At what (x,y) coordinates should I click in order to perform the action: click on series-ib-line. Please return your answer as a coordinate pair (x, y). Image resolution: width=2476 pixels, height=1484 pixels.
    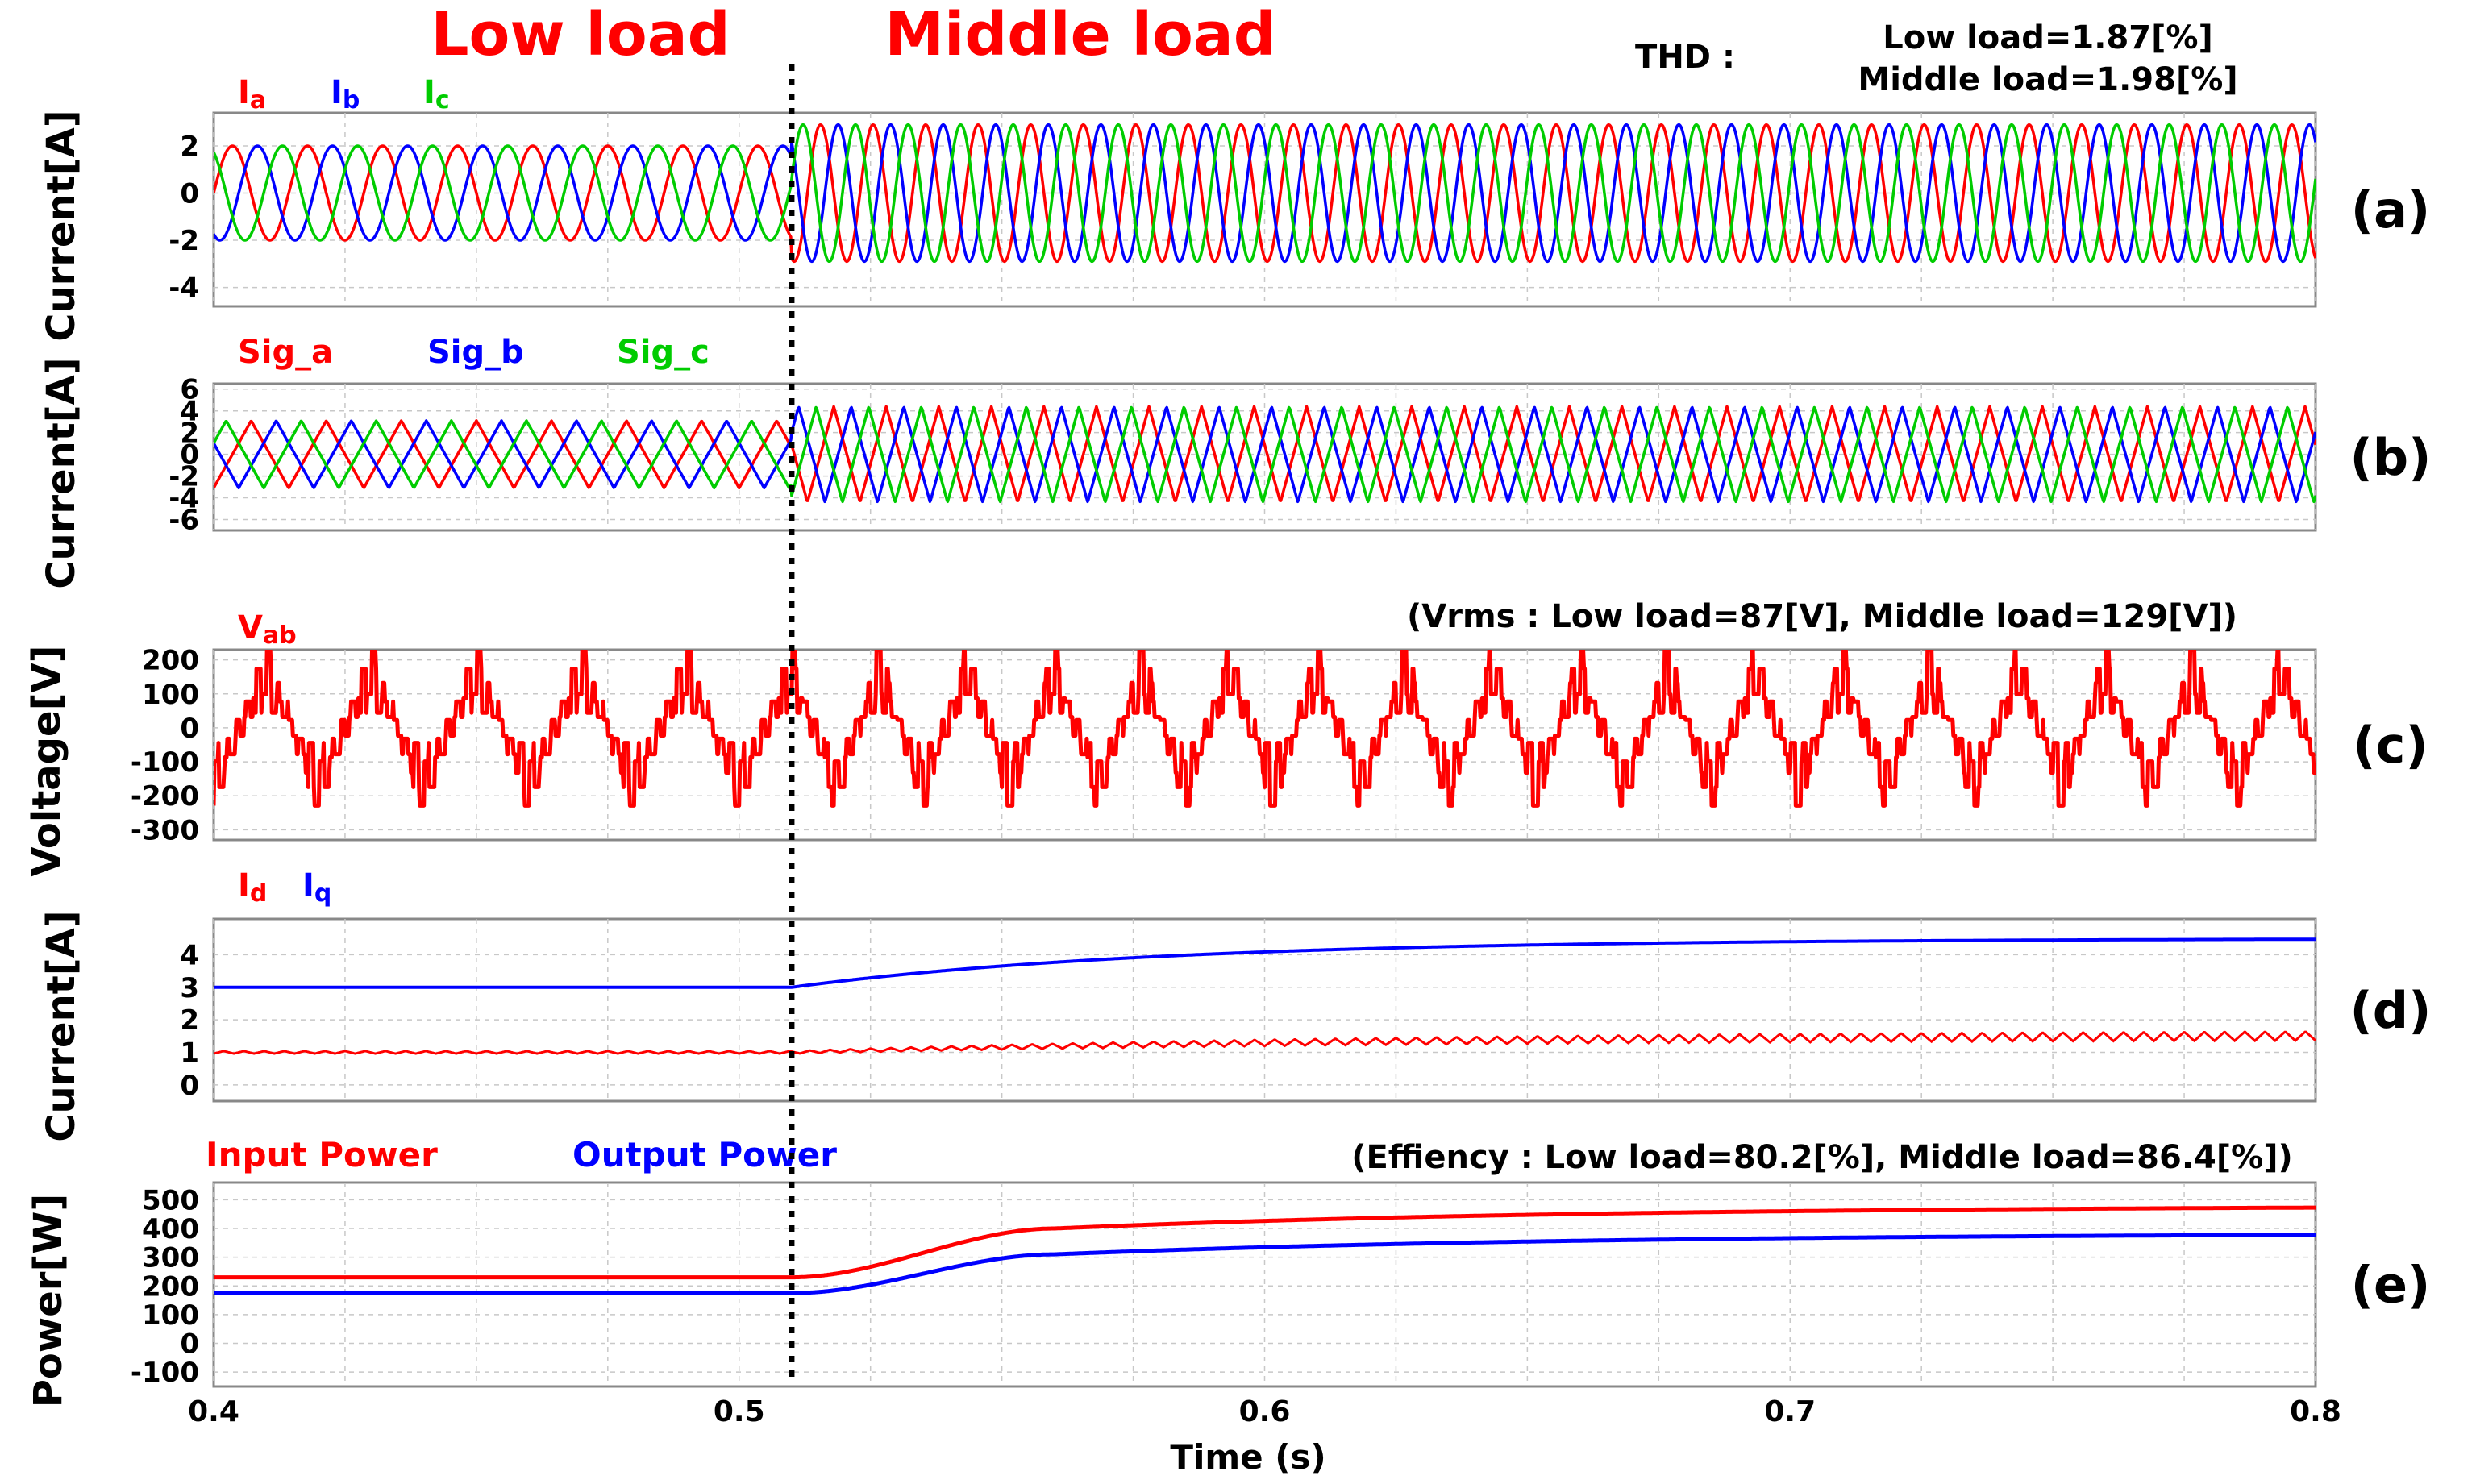
    Looking at the image, I should click on (1265, 193).